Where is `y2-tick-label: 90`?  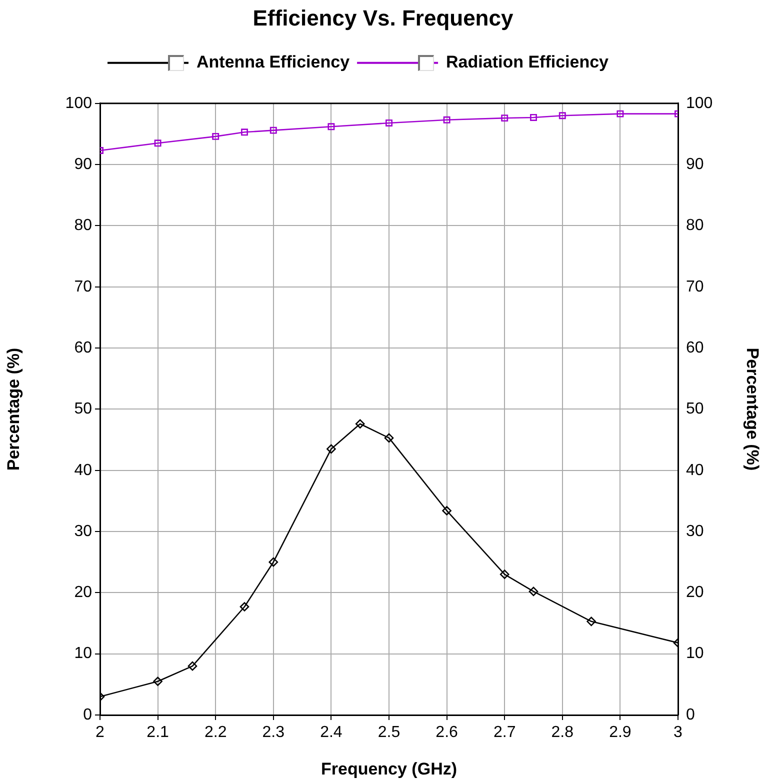
y2-tick-label: 90 is located at coordinates (695, 164).